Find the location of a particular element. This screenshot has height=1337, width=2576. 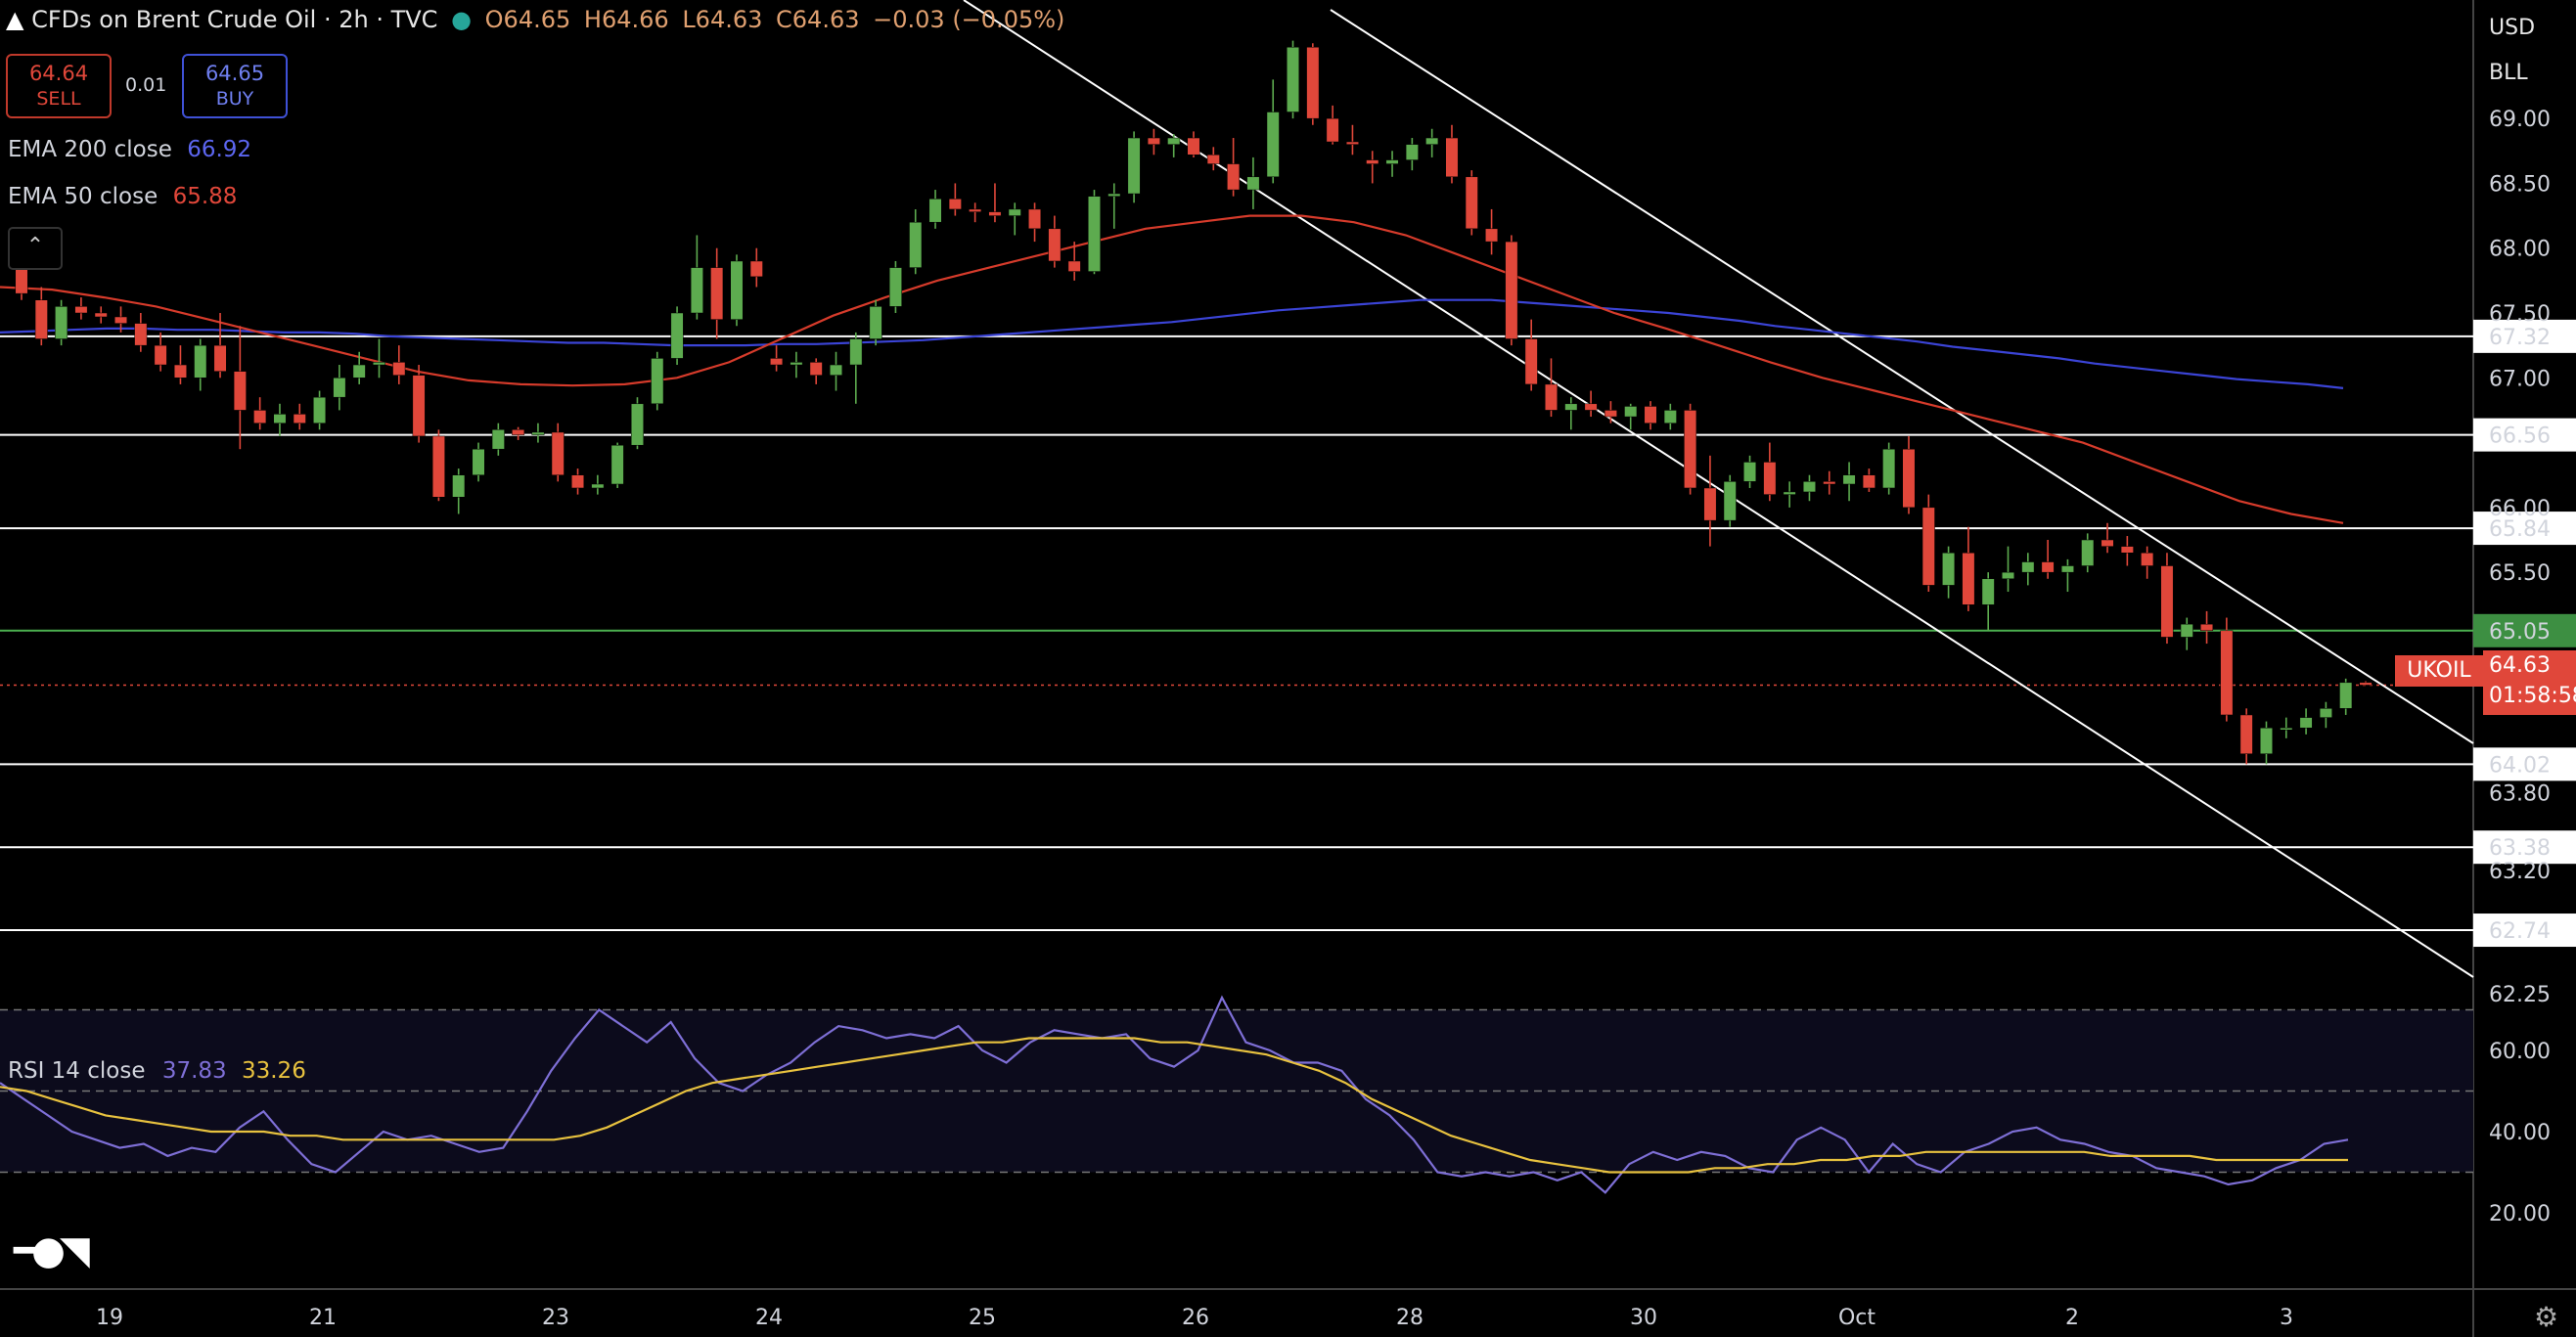

rsi-legend: RSI 14 close 37.83 33.26 is located at coordinates (157, 1071).